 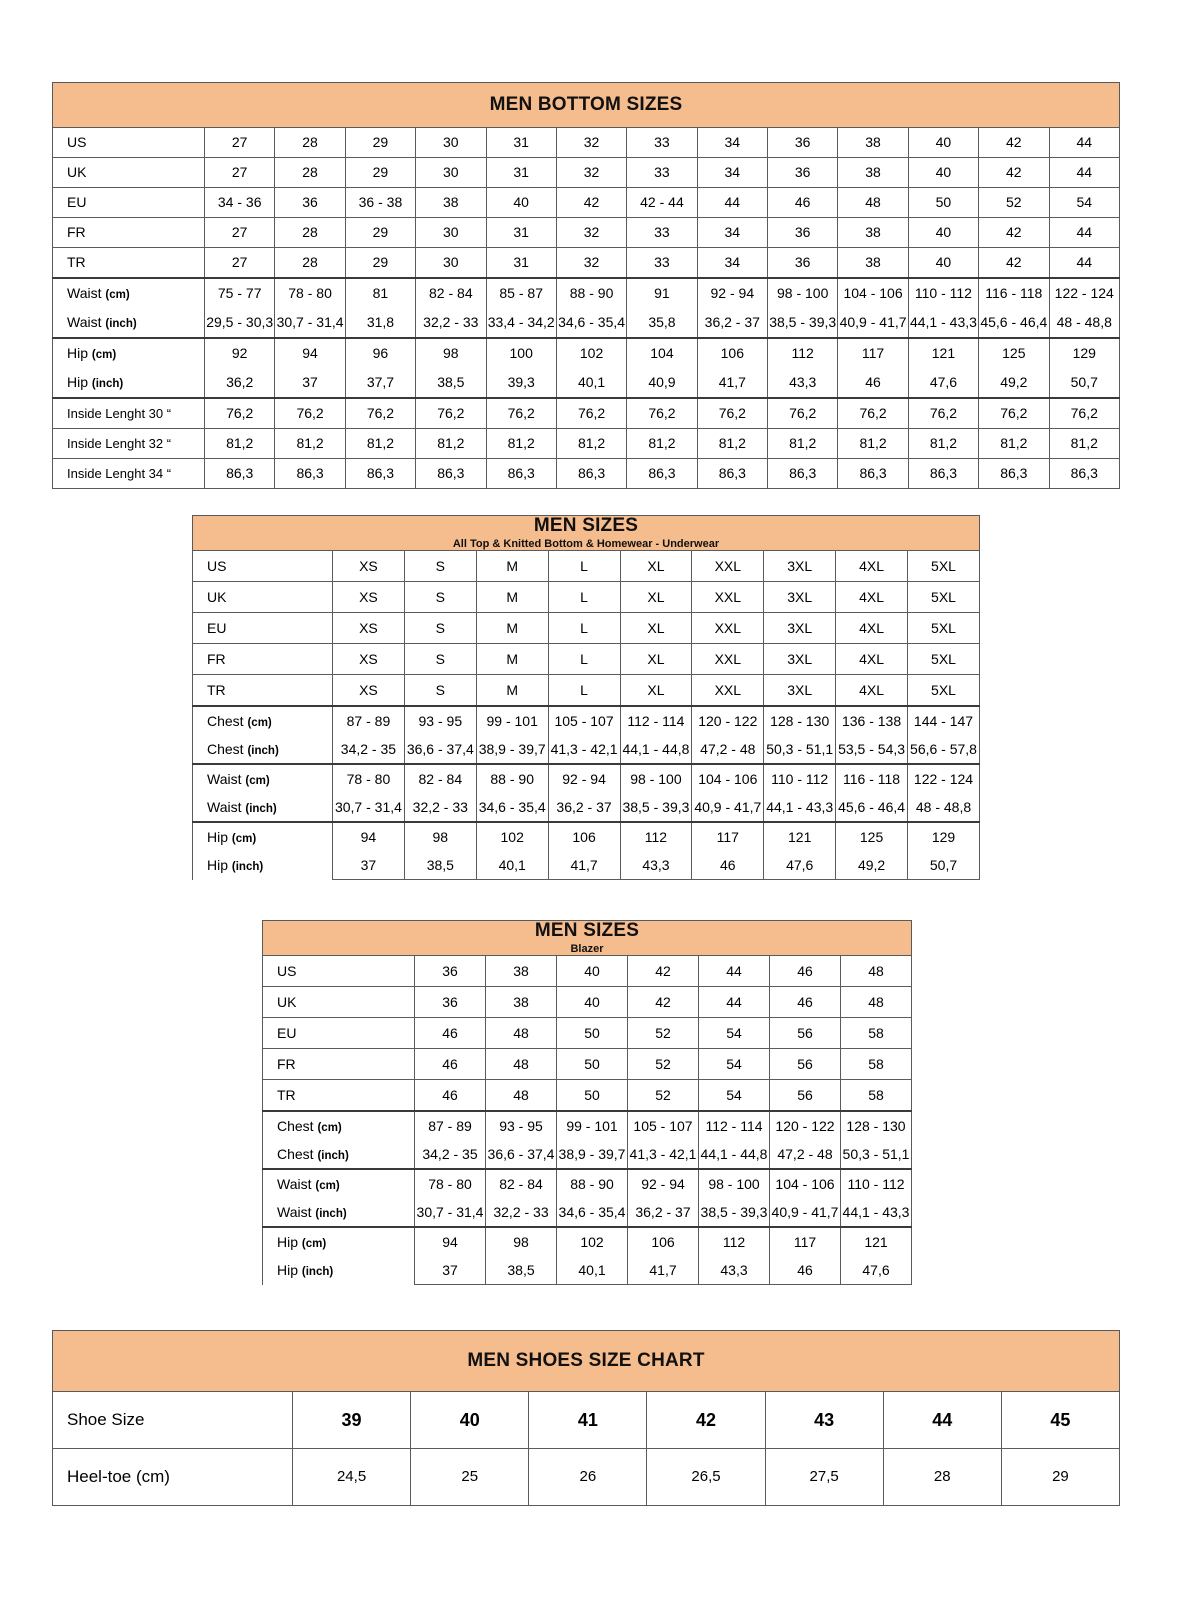 What do you see at coordinates (450, 971) in the screenshot?
I see `table-cell: 36` at bounding box center [450, 971].